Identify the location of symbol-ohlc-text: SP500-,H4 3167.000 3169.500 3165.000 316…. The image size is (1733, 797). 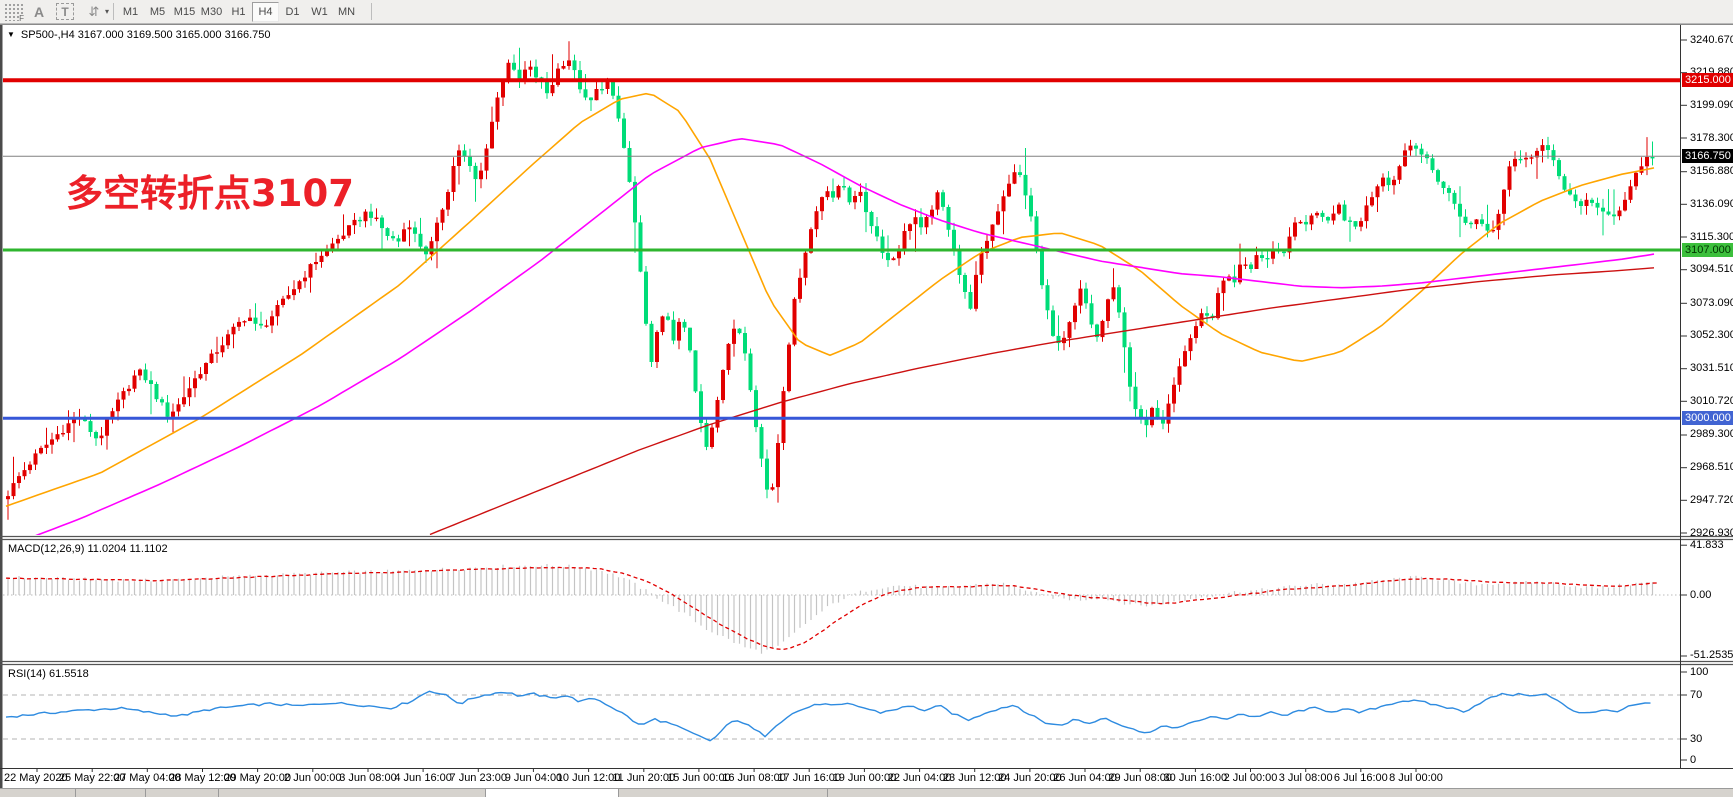
(145, 35).